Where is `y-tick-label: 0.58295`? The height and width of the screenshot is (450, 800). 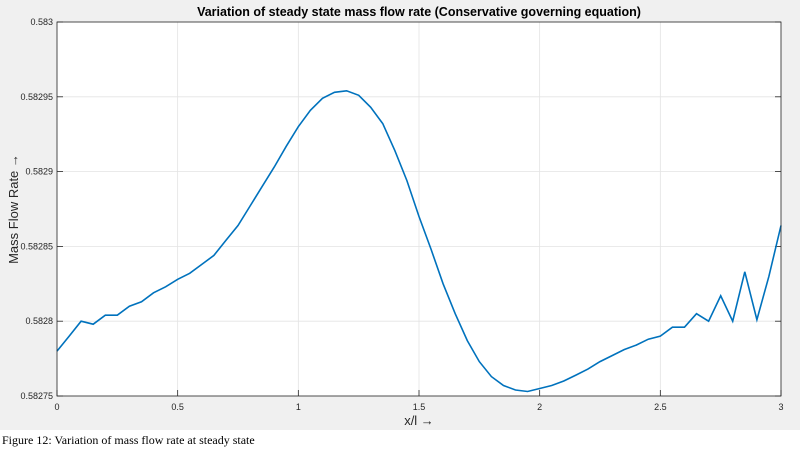
y-tick-label: 0.58295 is located at coordinates (36, 97).